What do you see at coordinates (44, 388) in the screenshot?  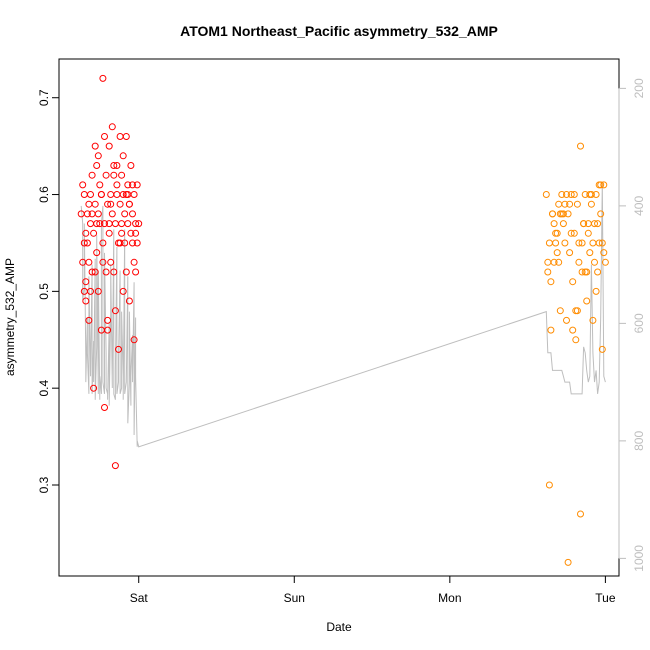 I see `y-tick-label: 0.4` at bounding box center [44, 388].